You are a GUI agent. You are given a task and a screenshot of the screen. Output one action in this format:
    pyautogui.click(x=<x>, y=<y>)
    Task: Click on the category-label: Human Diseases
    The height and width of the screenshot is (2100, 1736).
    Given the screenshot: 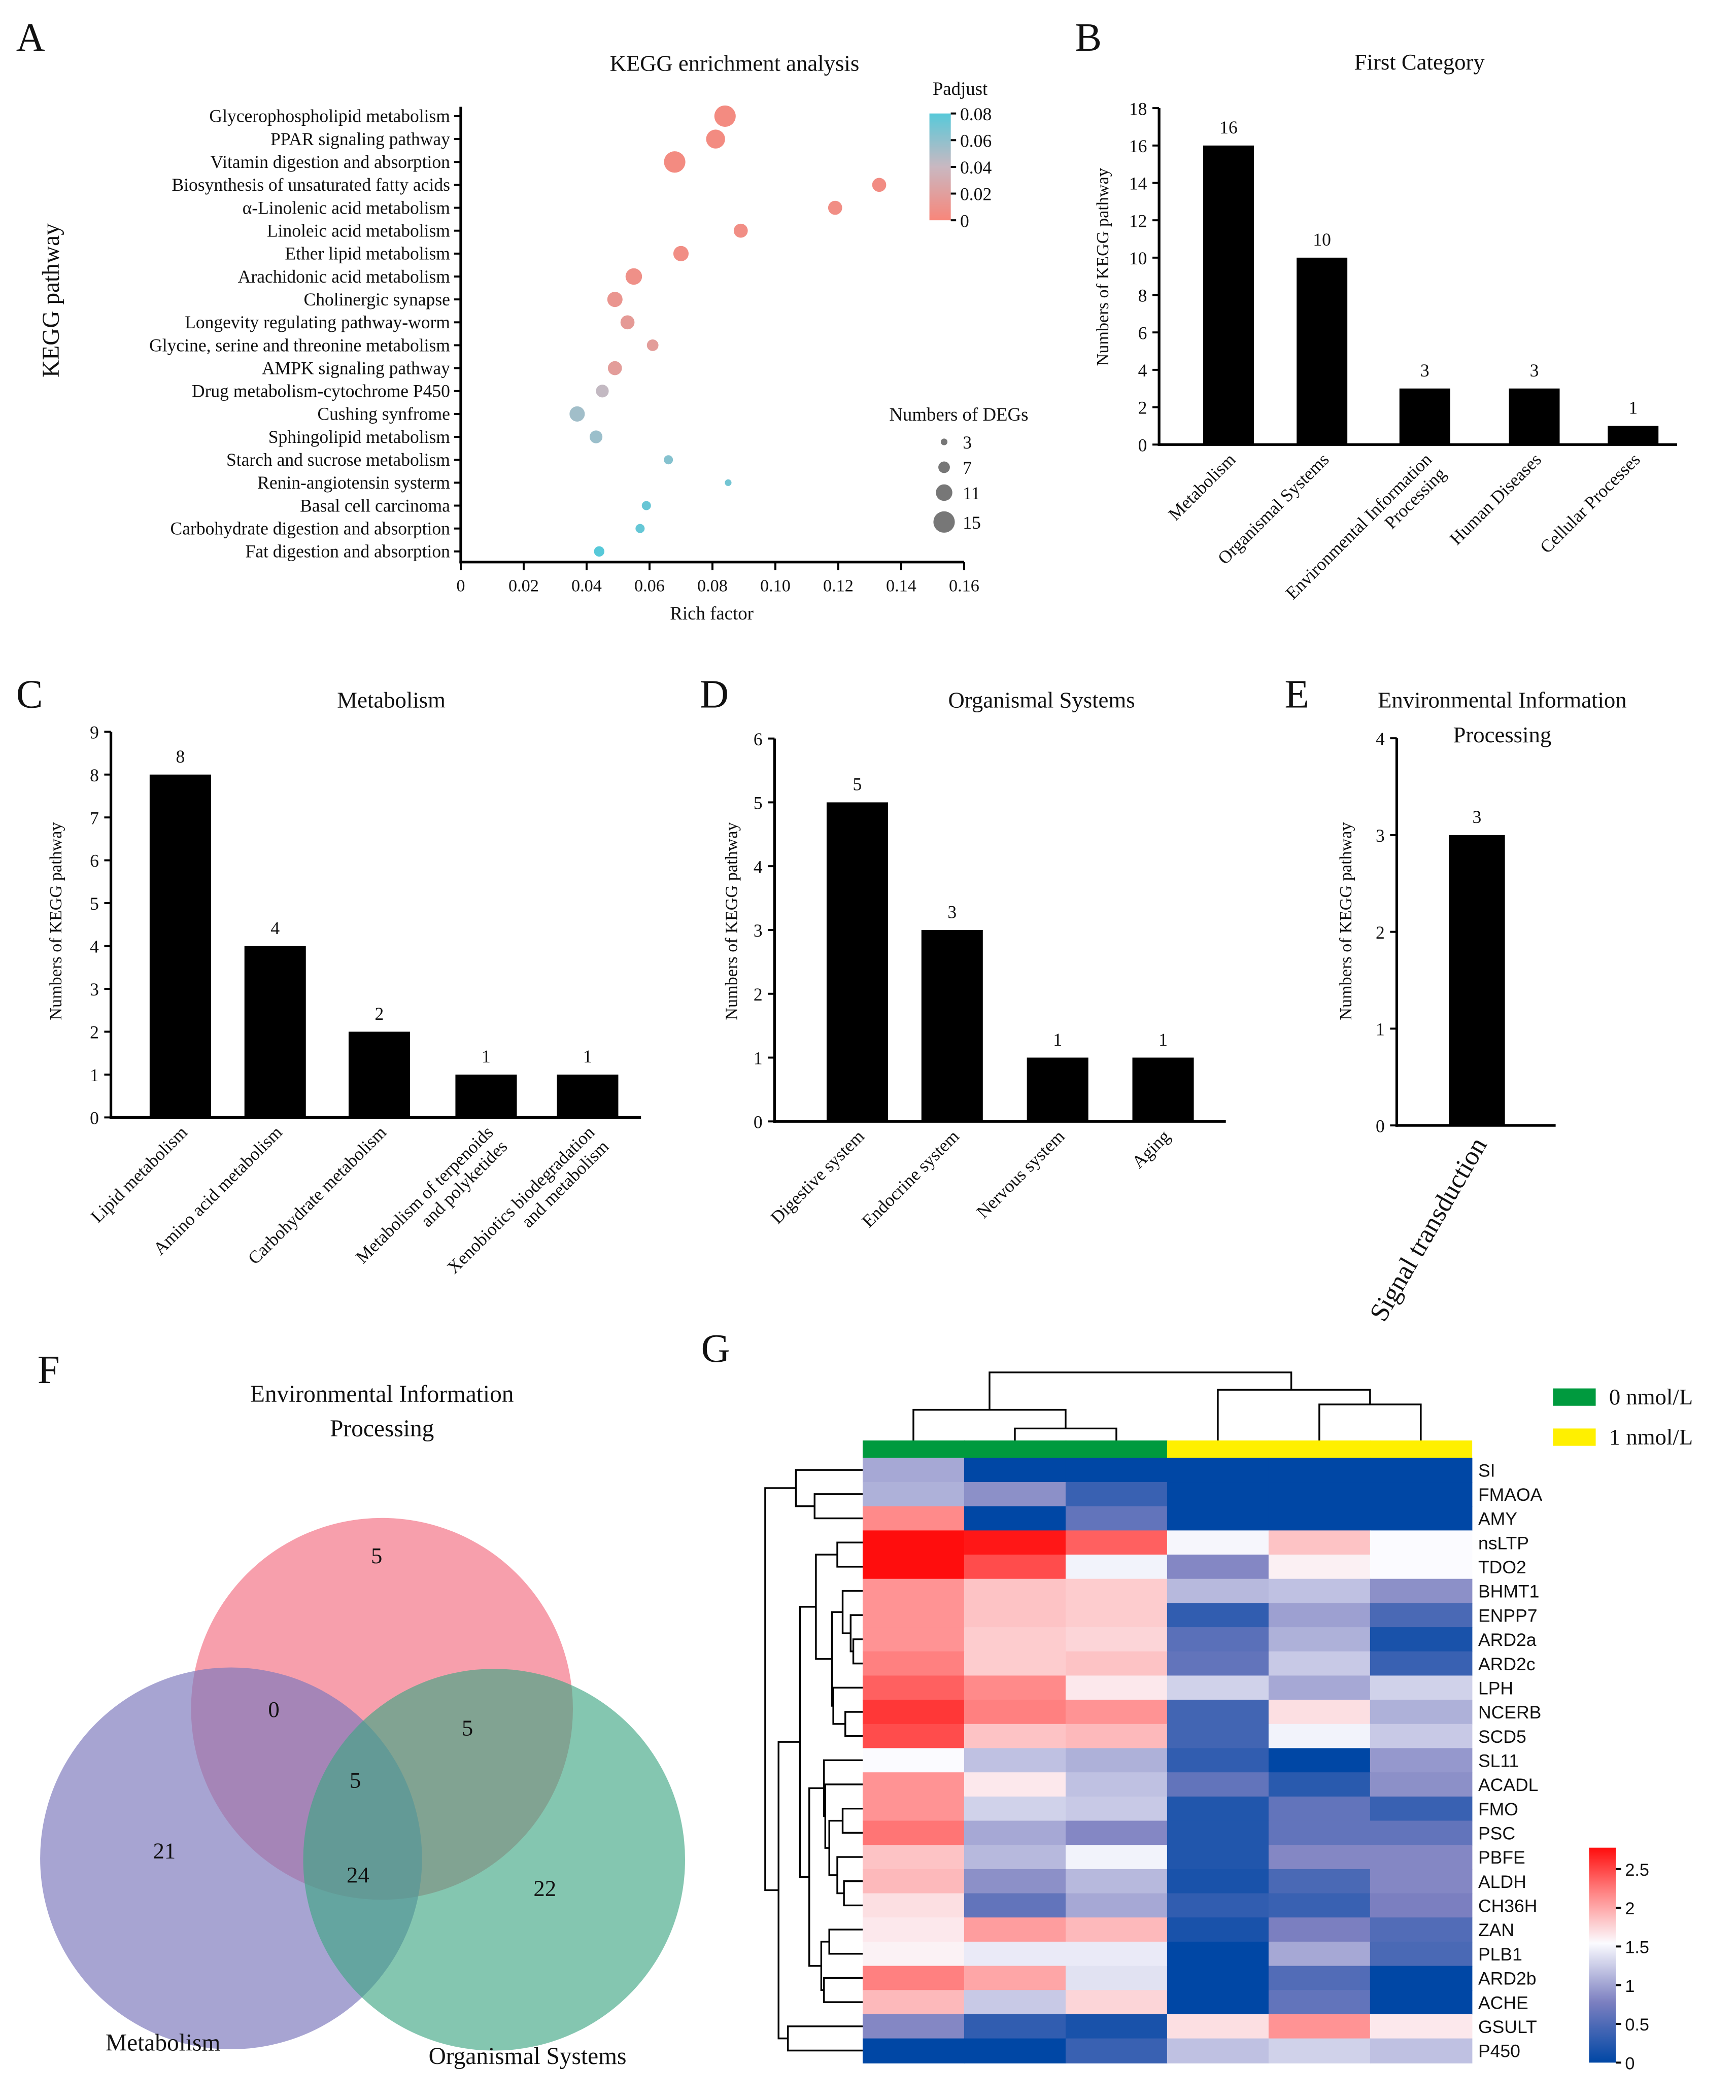 What is the action you would take?
    pyautogui.click(x=1495, y=498)
    